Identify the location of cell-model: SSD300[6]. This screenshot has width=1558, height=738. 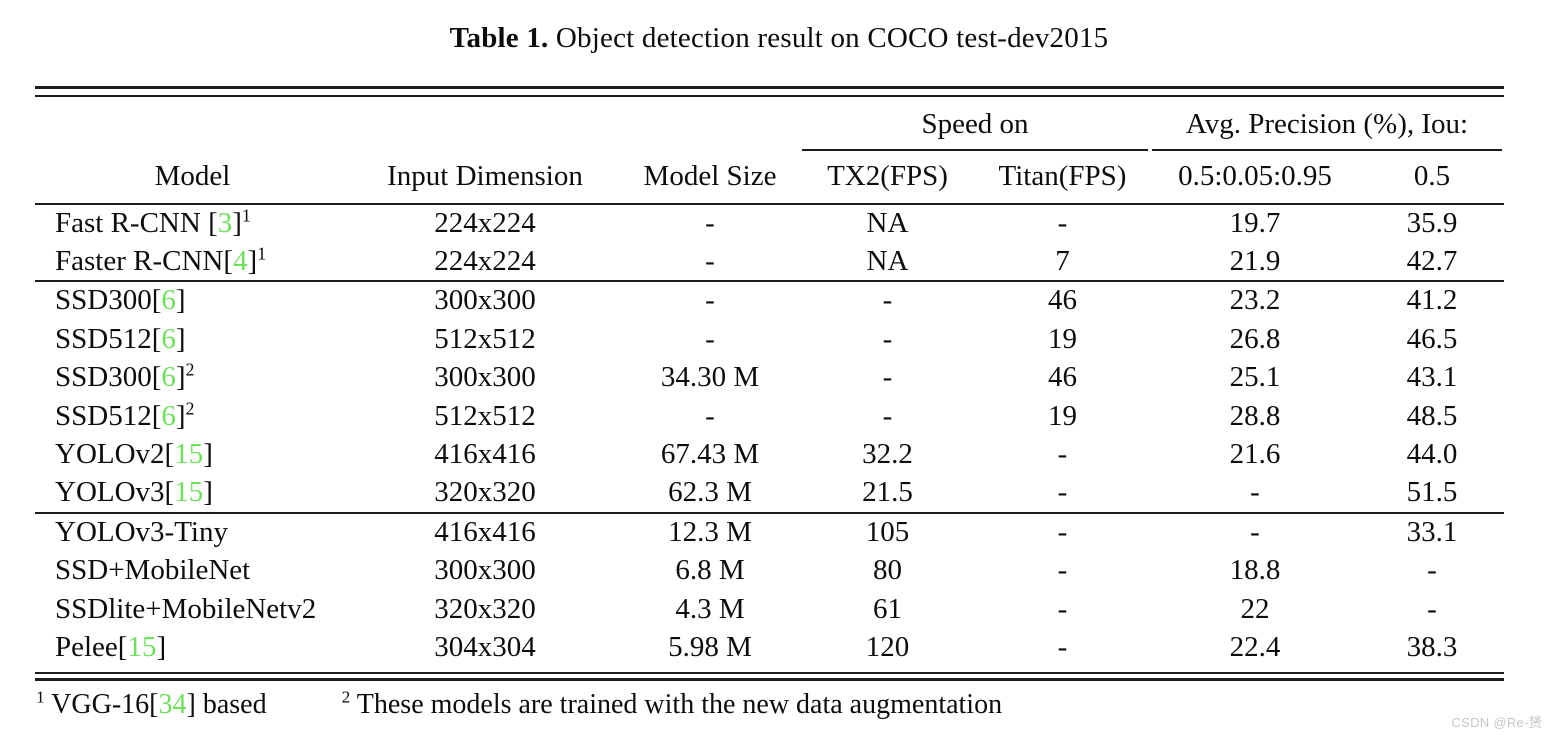
(192, 300).